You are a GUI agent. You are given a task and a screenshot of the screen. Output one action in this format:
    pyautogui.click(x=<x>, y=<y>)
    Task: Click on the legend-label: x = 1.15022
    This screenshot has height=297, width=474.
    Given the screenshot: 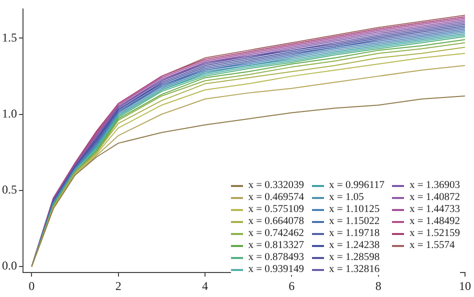 What is the action you would take?
    pyautogui.click(x=354, y=221)
    